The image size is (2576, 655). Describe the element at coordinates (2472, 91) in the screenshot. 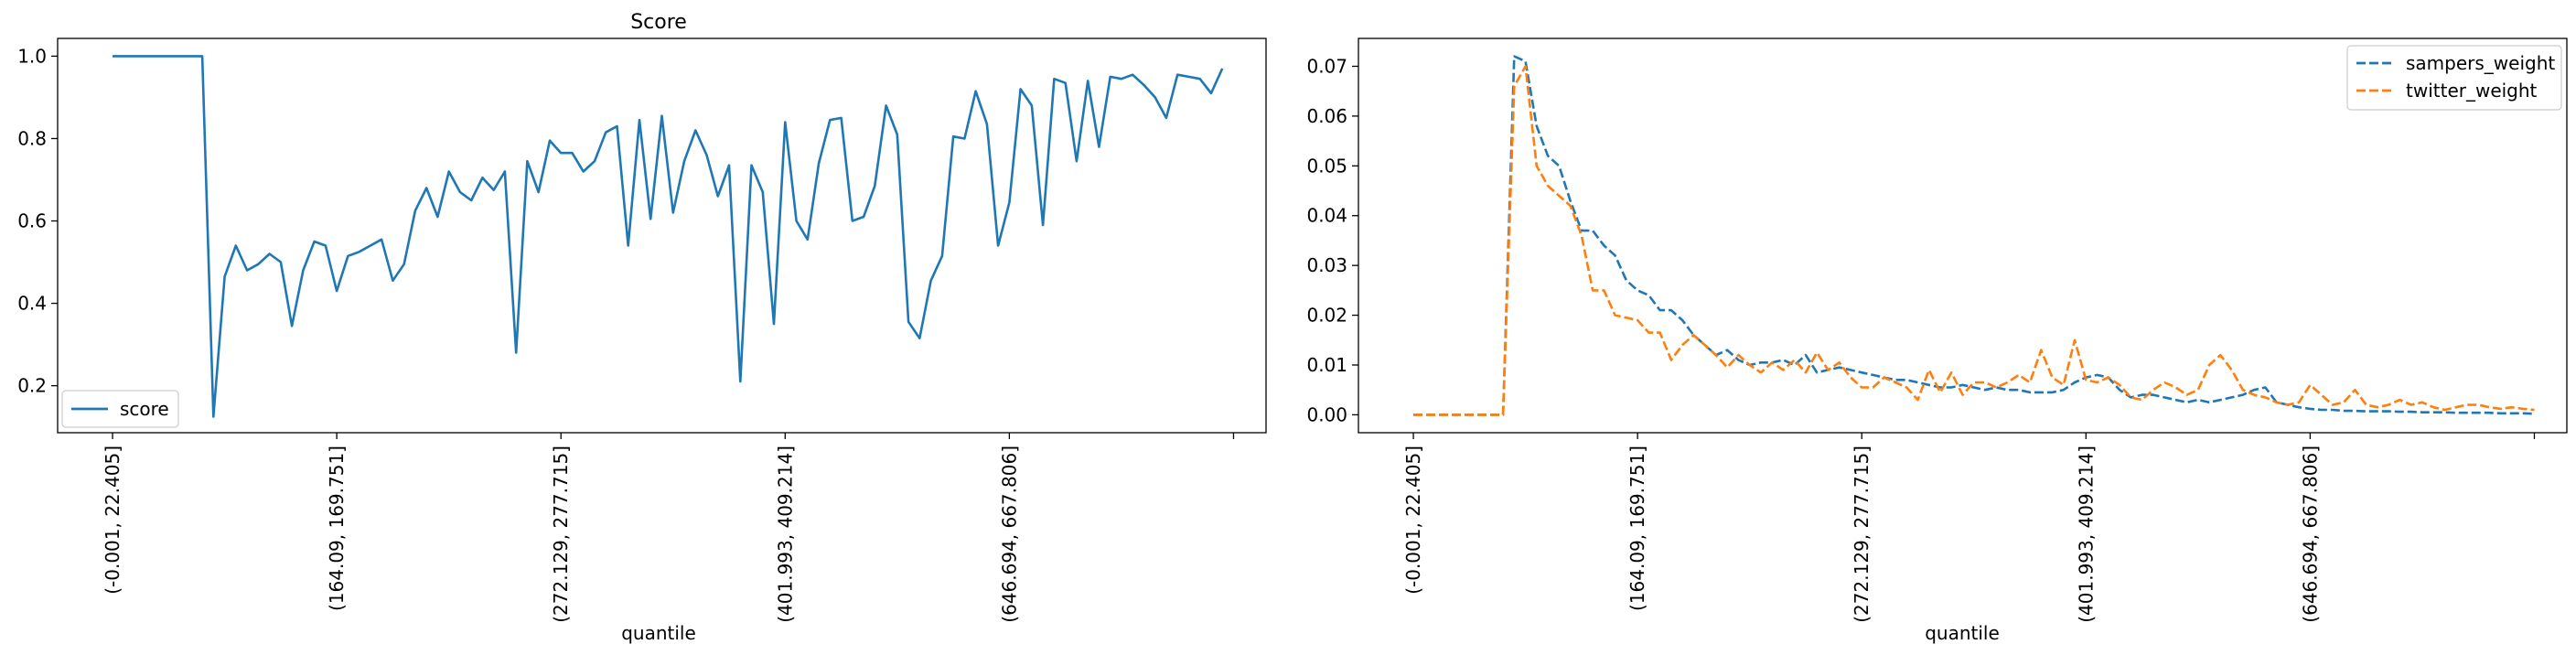

I see `legend-label-twitter-weight: twitter_weight` at that location.